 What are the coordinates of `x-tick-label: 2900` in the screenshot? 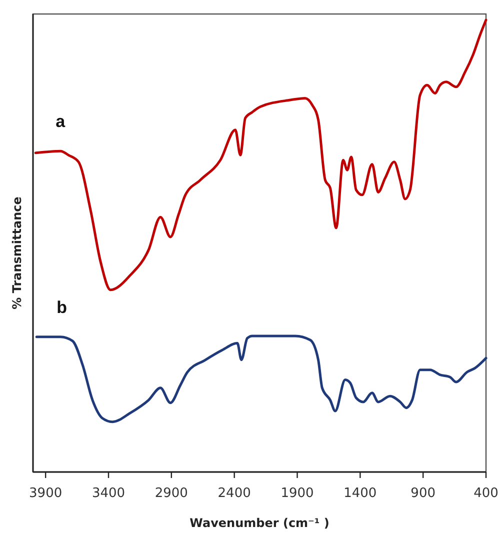 It's located at (171, 493).